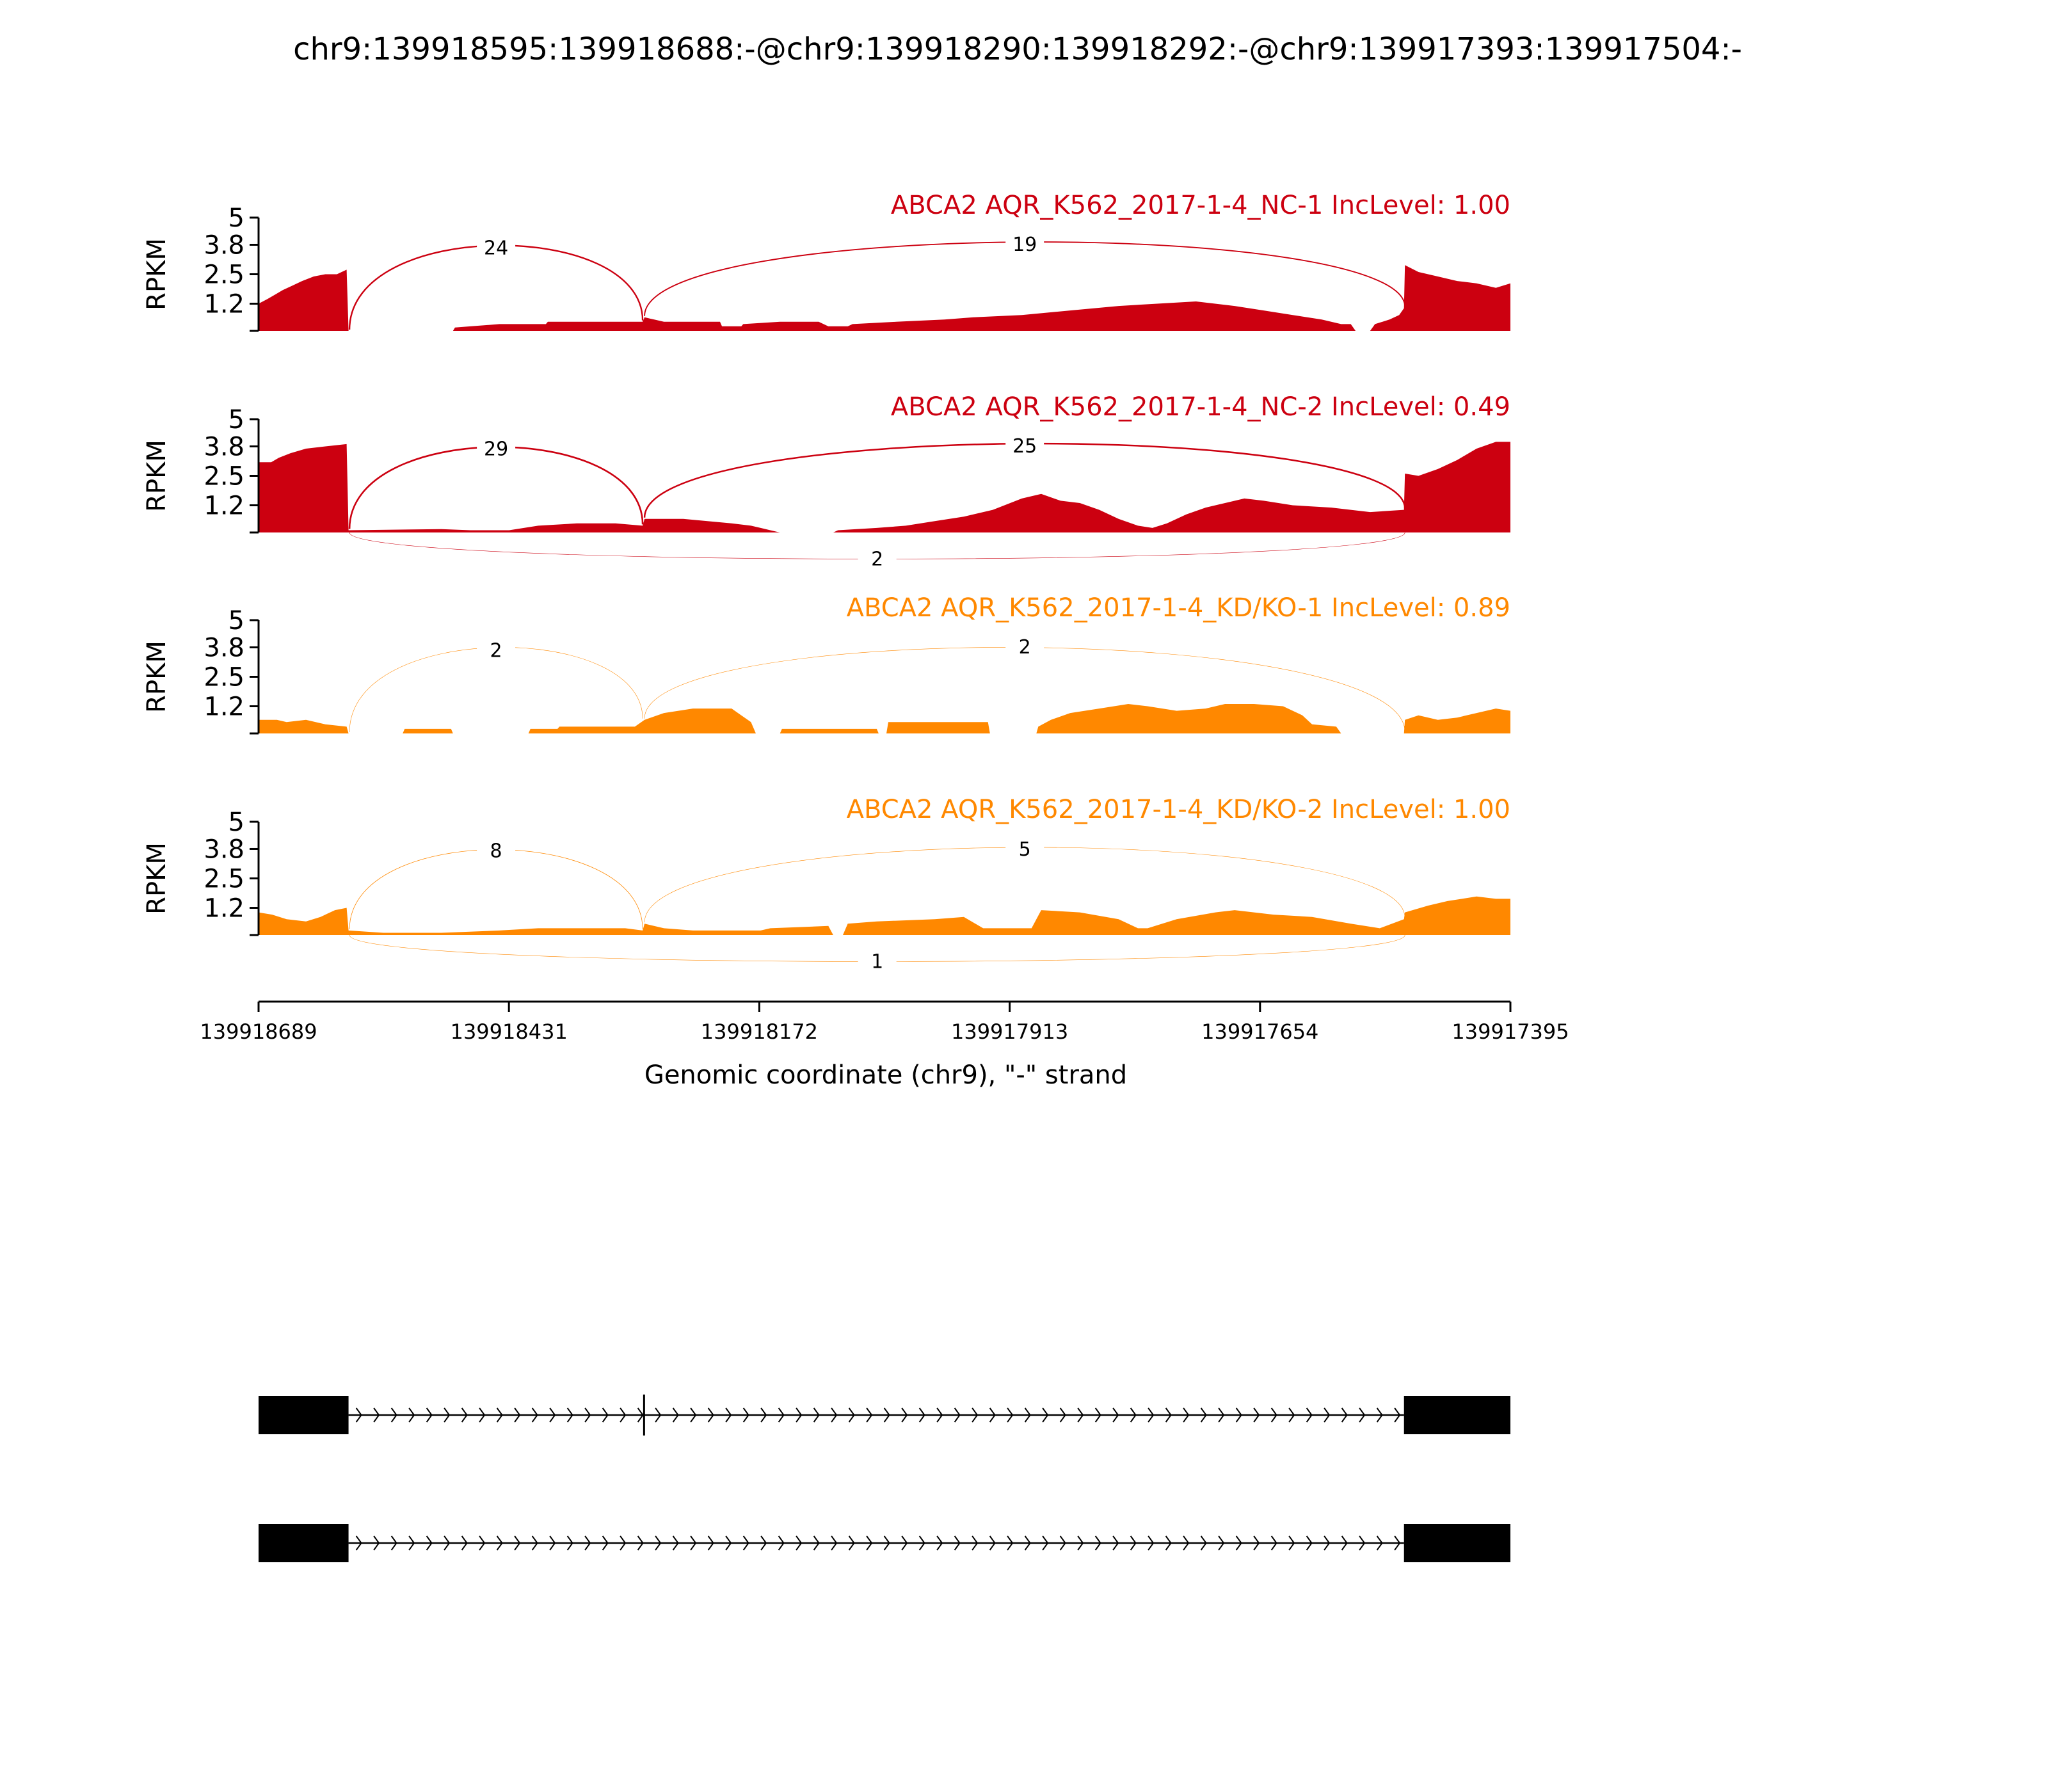  What do you see at coordinates (496, 851) in the screenshot?
I see `junction-count: 8` at bounding box center [496, 851].